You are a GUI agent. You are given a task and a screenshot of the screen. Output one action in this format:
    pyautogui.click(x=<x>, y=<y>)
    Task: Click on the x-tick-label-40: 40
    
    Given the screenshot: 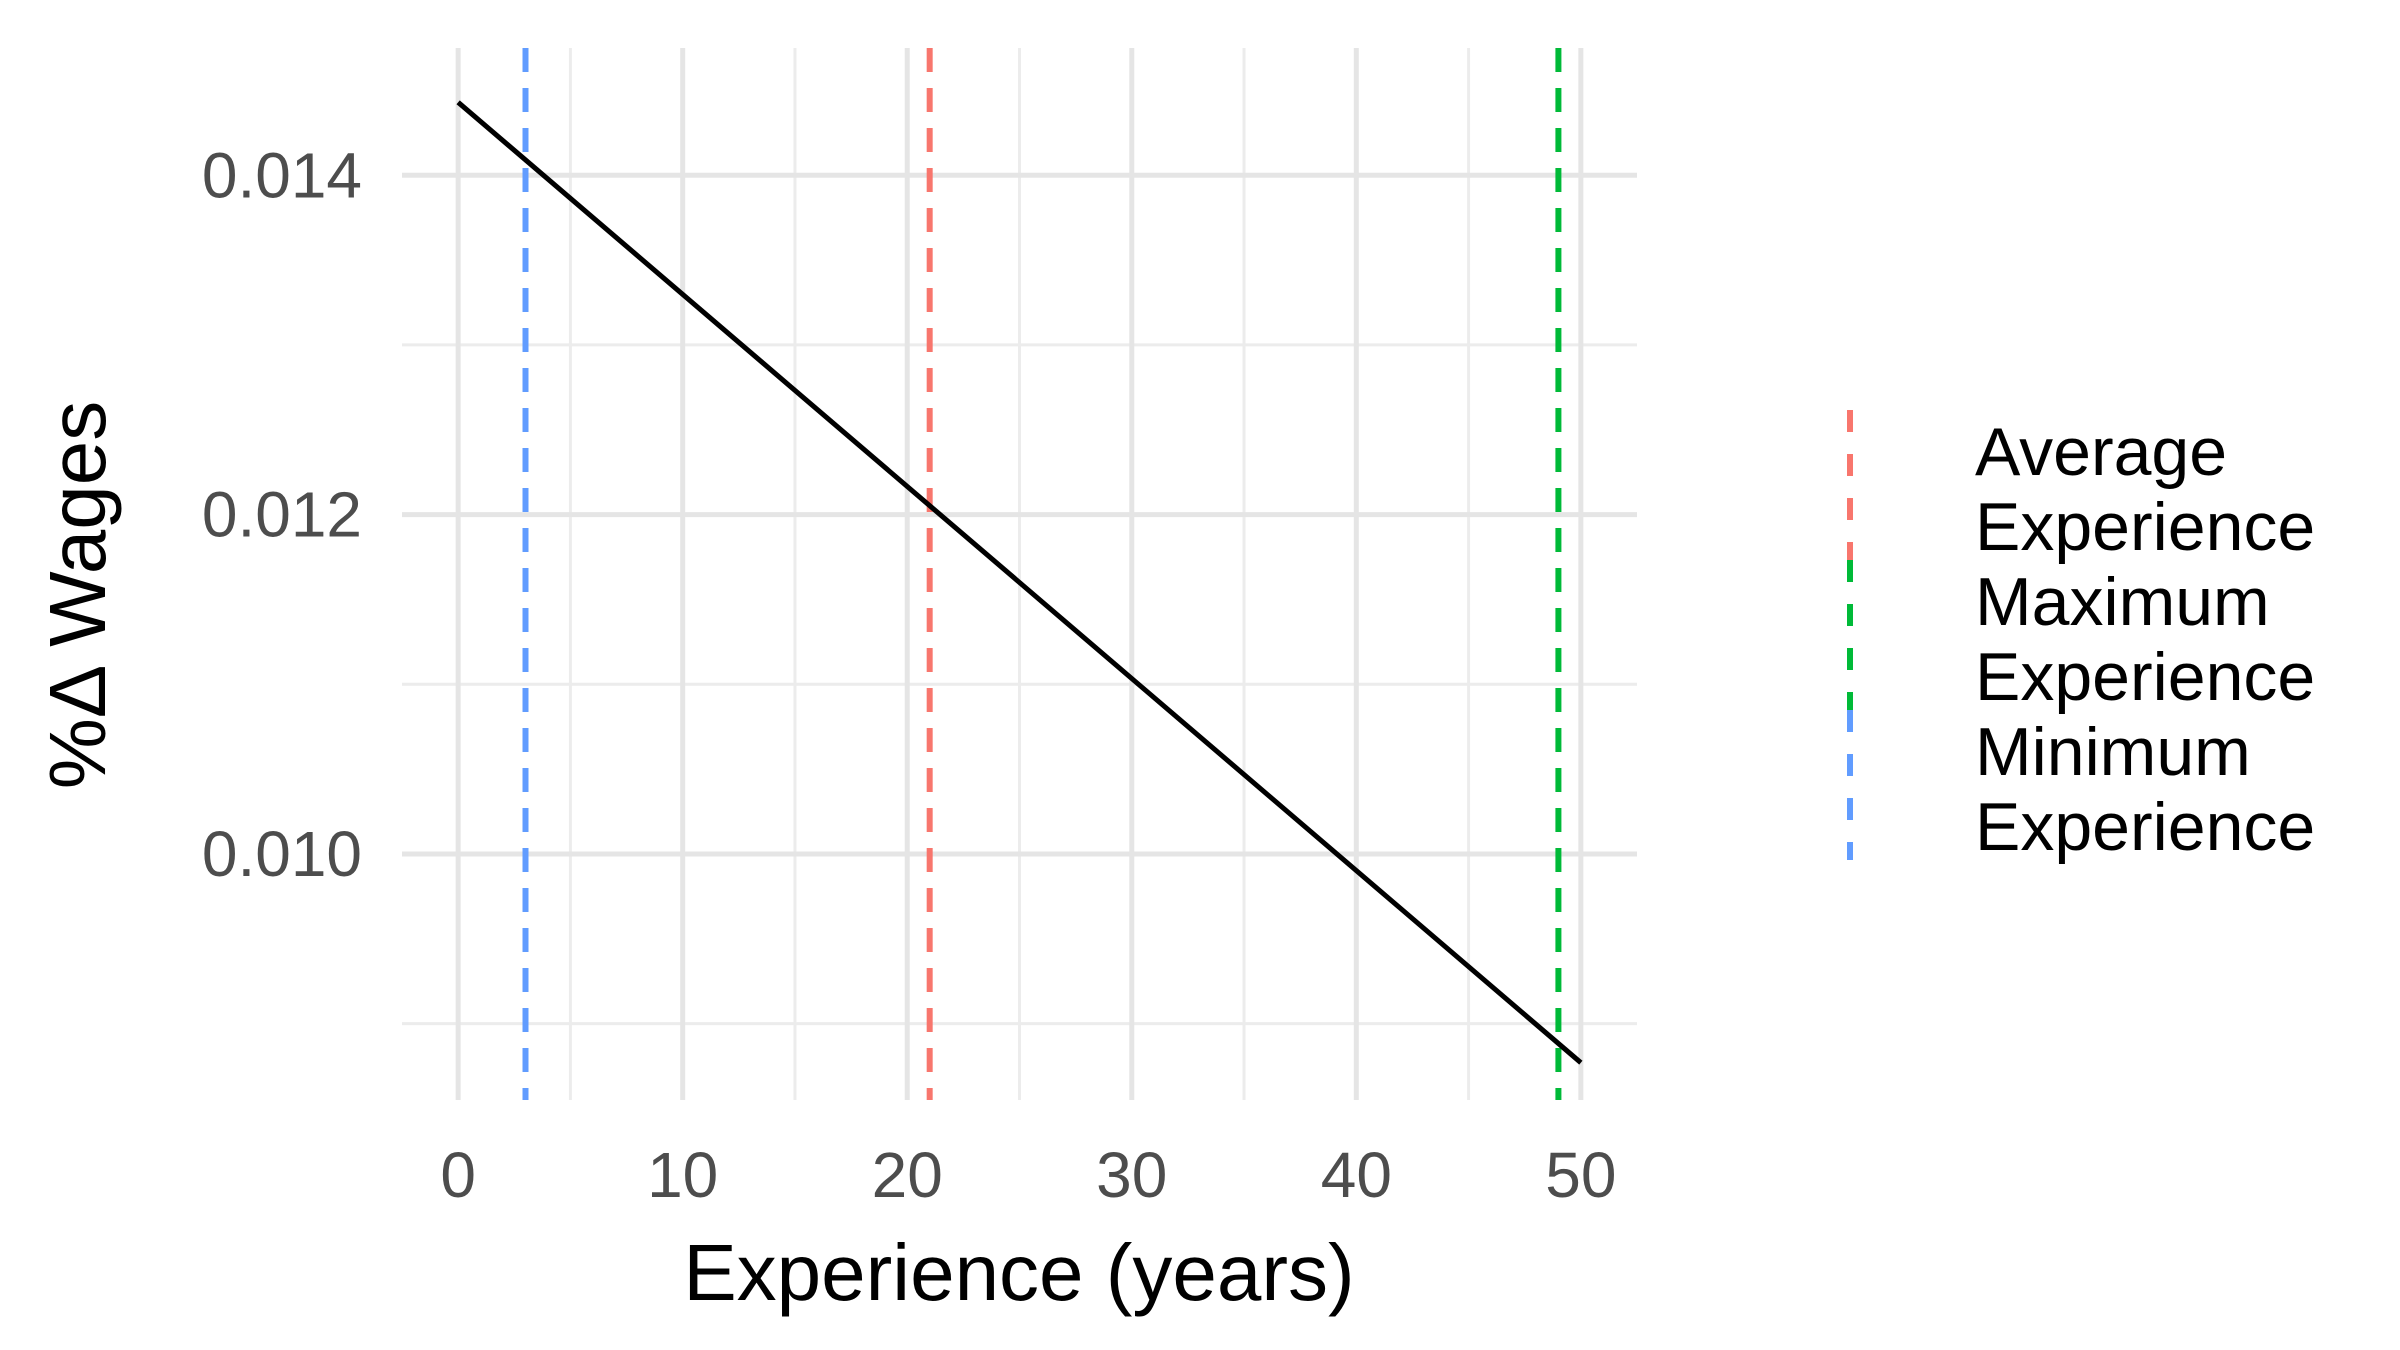 What is the action you would take?
    pyautogui.click(x=1356, y=1175)
    